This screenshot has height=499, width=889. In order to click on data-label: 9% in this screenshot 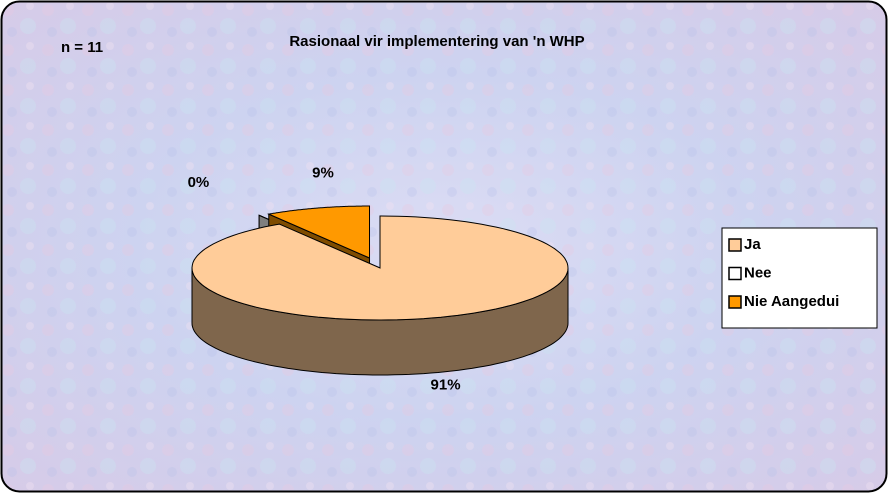, I will do `click(323, 172)`.